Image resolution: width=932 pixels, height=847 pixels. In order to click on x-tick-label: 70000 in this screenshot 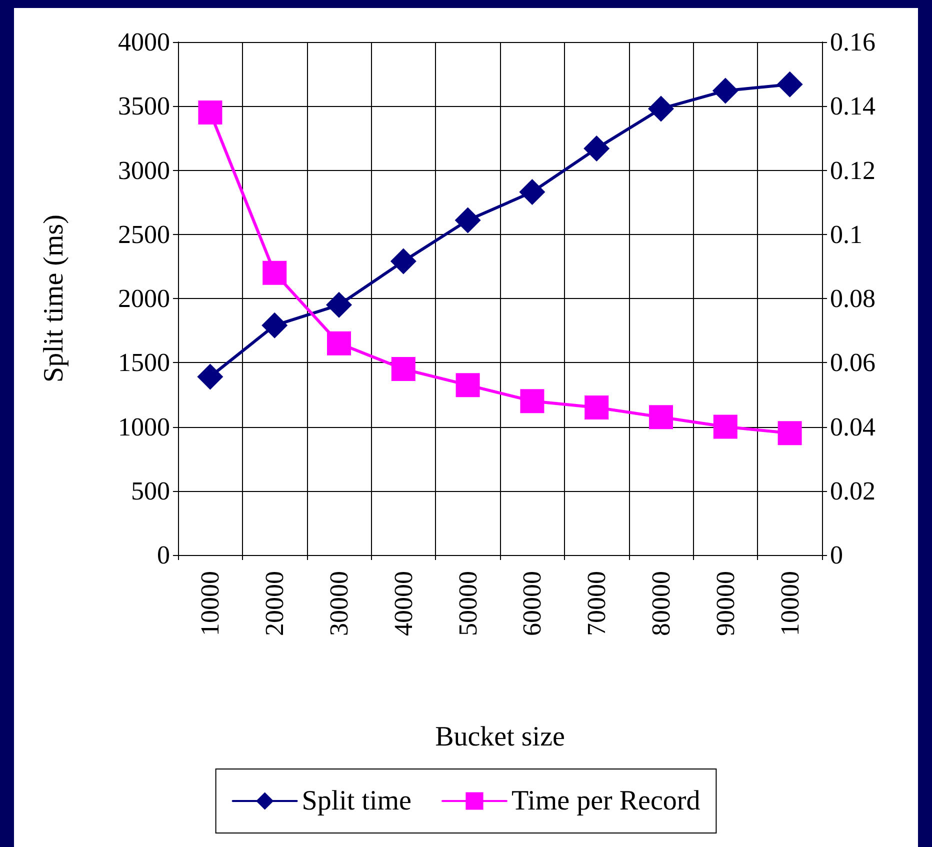, I will do `click(597, 603)`.